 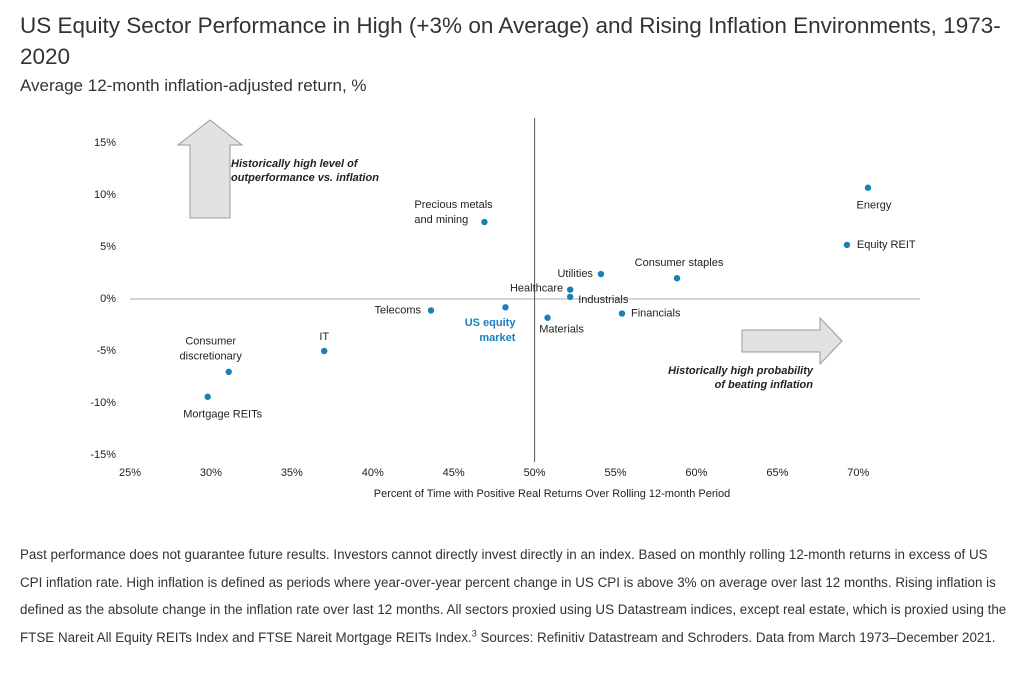 What do you see at coordinates (295, 164) in the screenshot?
I see `annotation: Historically high level of` at bounding box center [295, 164].